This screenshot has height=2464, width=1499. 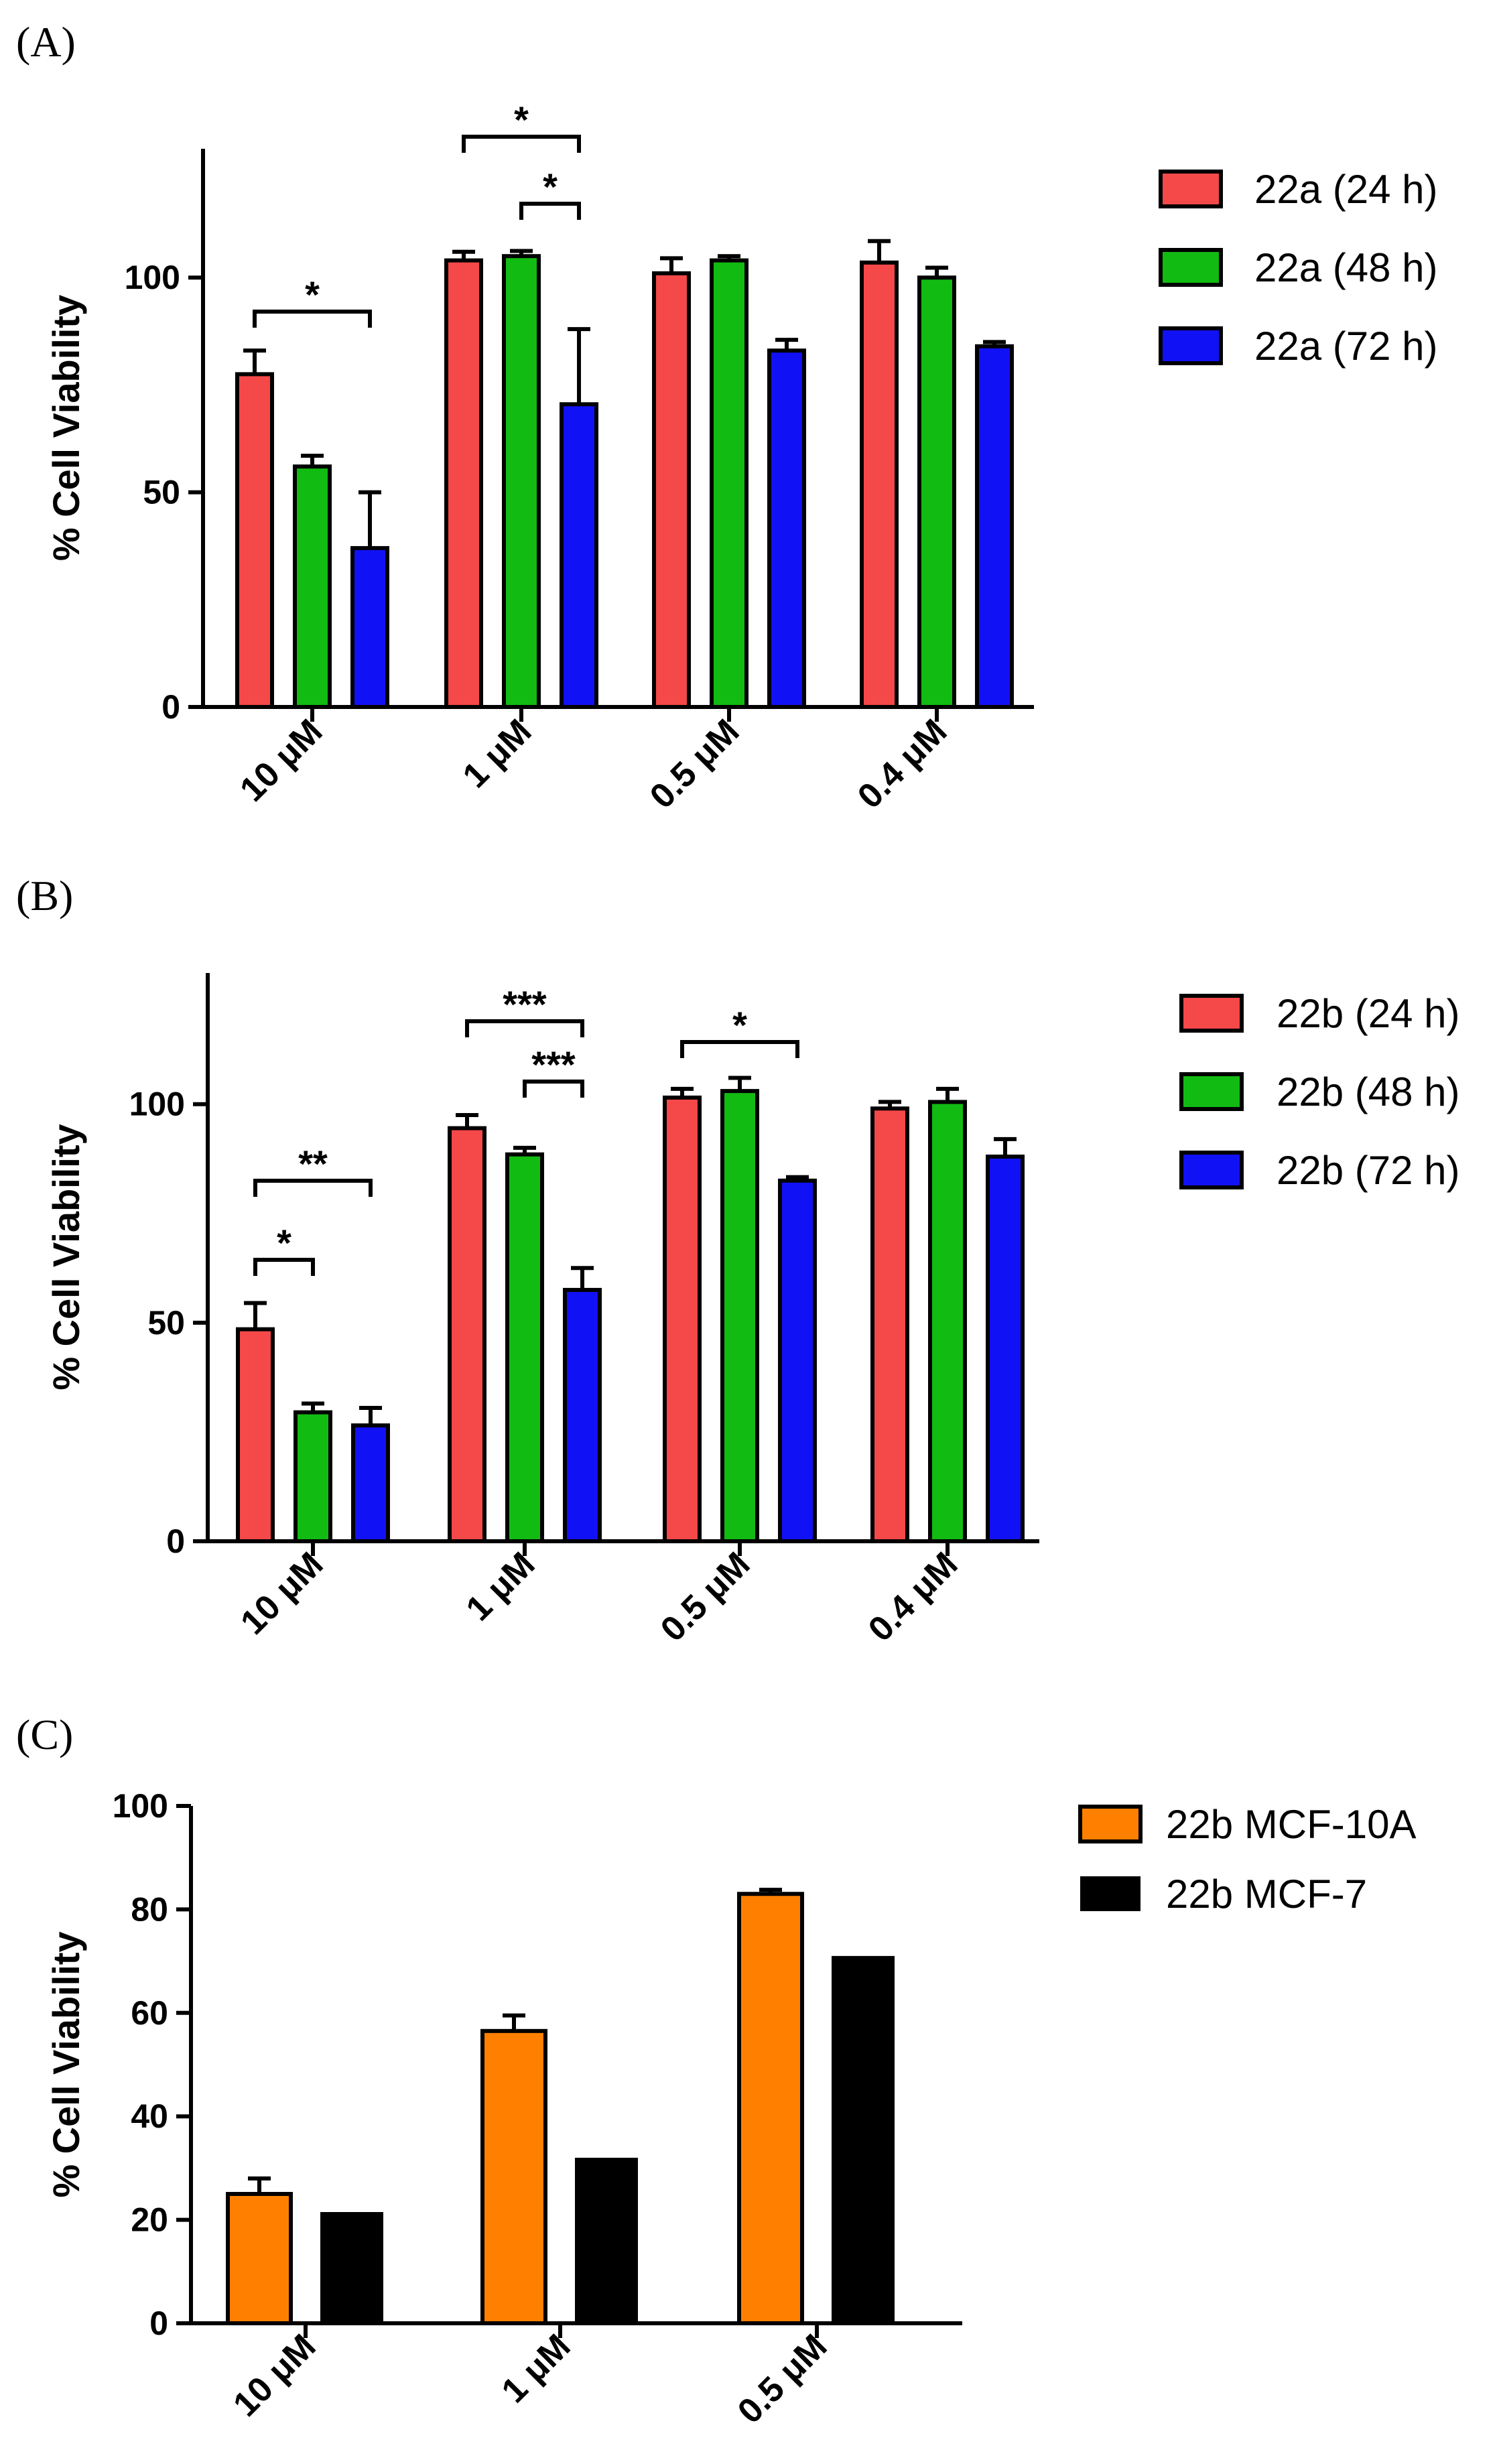 I want to click on significance-label: **, so click(x=313, y=1164).